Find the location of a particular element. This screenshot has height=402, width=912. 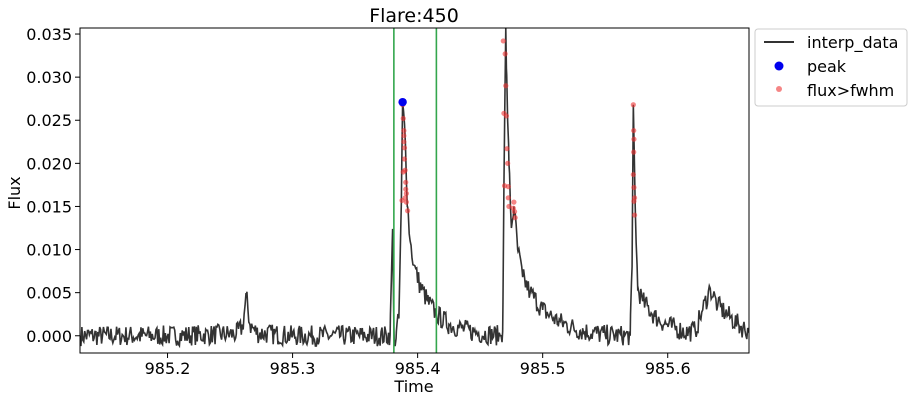

y-tick-label-1: 0.005 is located at coordinates (49, 293).